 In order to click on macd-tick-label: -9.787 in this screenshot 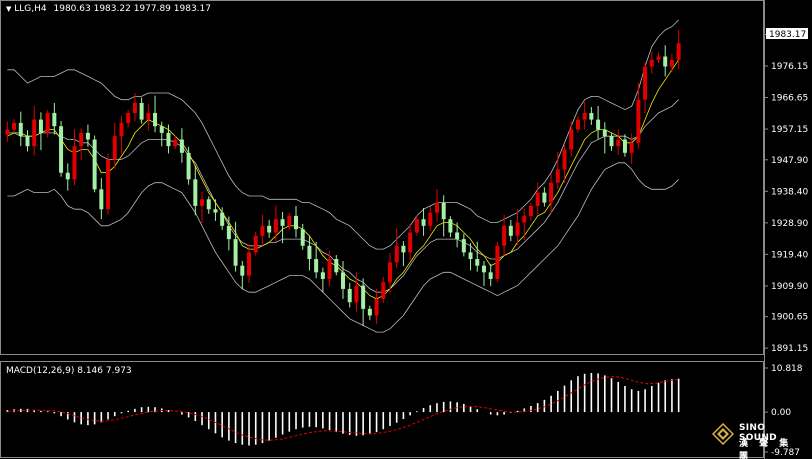, I will do `click(785, 453)`.